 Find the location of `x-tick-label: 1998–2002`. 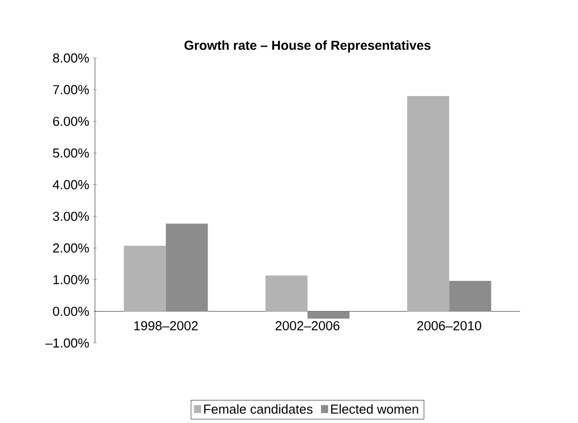

x-tick-label: 1998–2002 is located at coordinates (166, 325).